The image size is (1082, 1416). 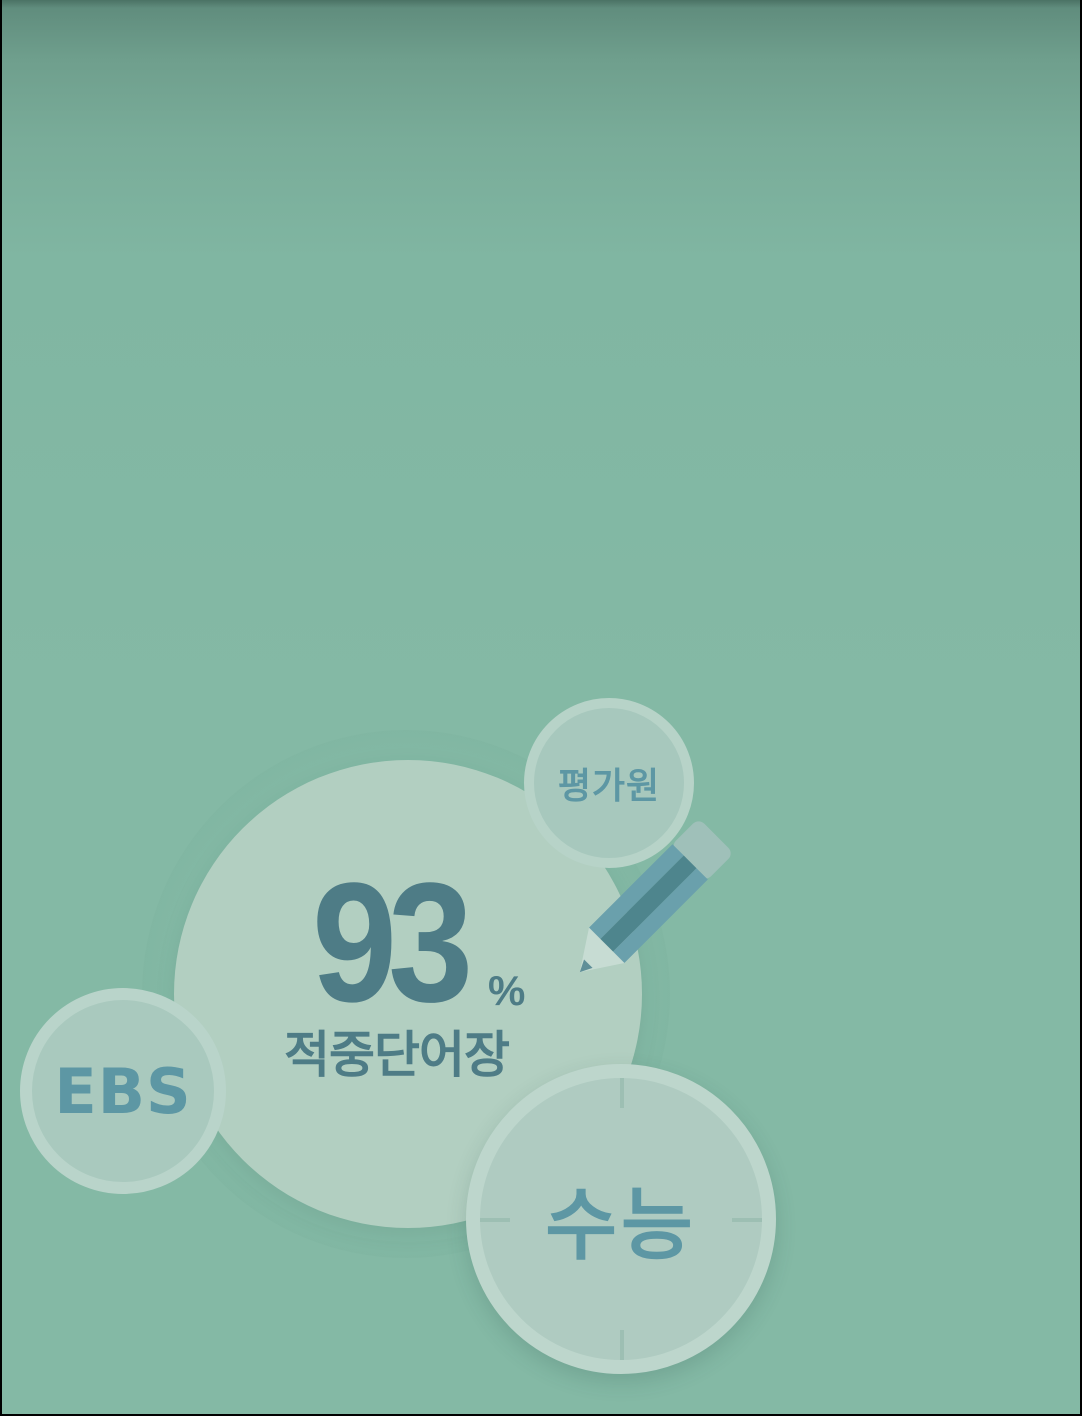 I want to click on clock-tick-top, so click(x=622, y=1093).